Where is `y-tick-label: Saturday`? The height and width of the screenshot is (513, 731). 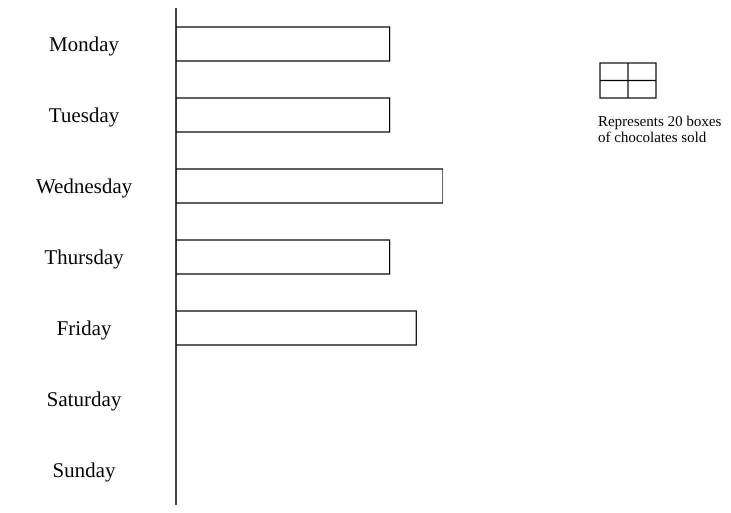
y-tick-label: Saturday is located at coordinates (84, 398).